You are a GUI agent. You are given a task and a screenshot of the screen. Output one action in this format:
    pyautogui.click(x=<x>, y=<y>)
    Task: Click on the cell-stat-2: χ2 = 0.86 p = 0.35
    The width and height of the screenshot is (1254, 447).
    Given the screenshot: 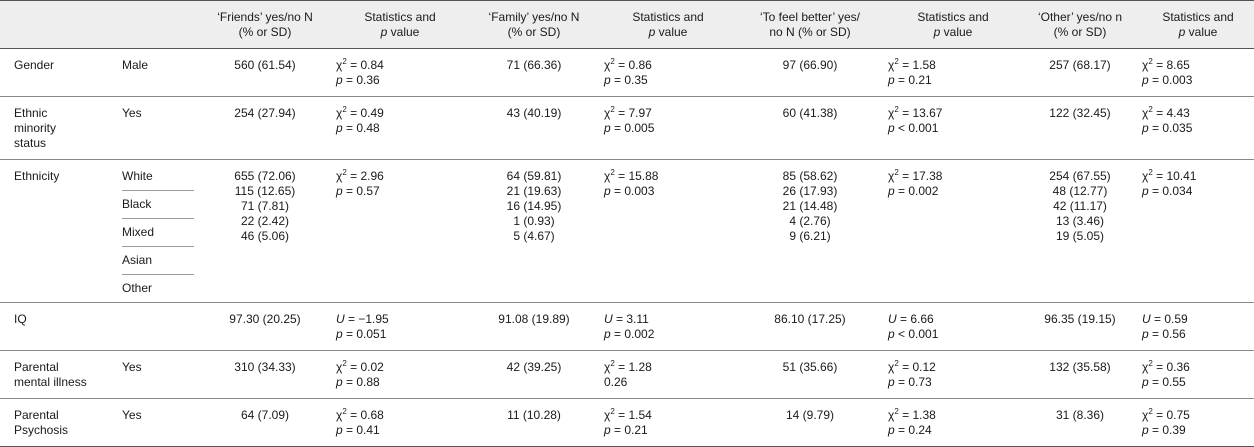 What is the action you would take?
    pyautogui.click(x=628, y=72)
    